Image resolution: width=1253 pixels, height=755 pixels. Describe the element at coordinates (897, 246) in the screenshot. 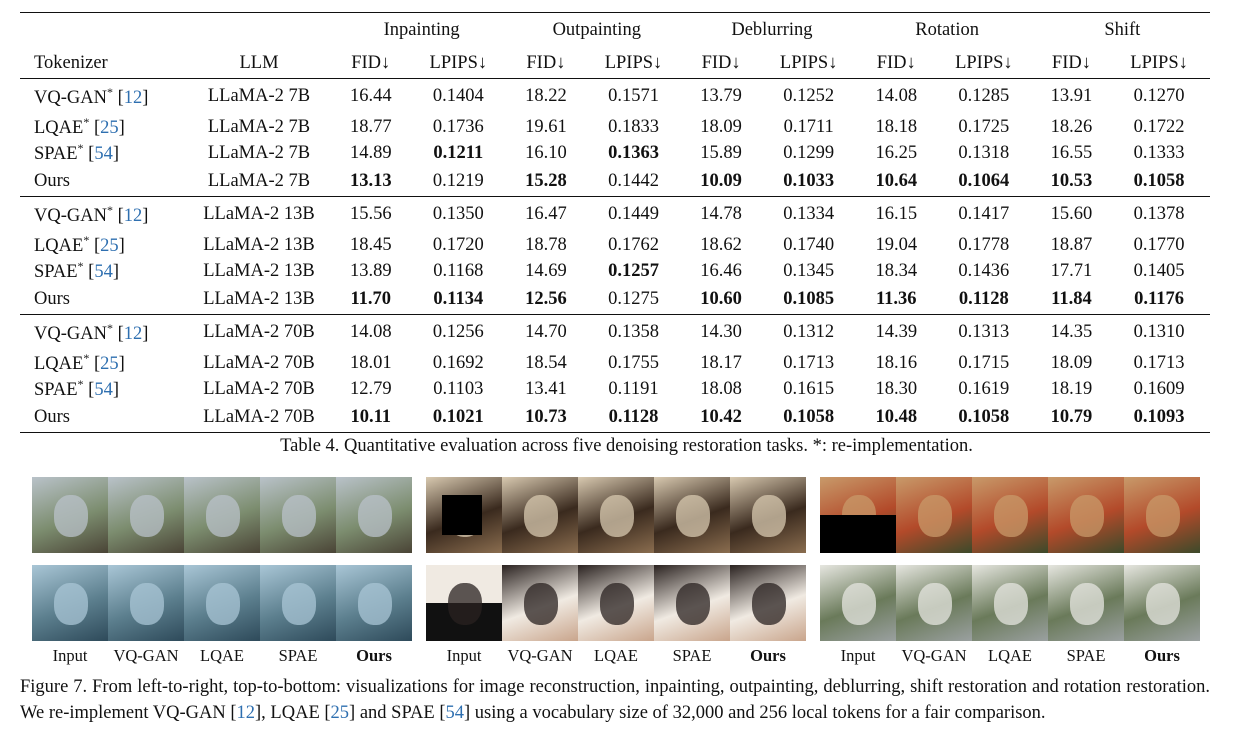

I see `fid-value: 19.04` at that location.